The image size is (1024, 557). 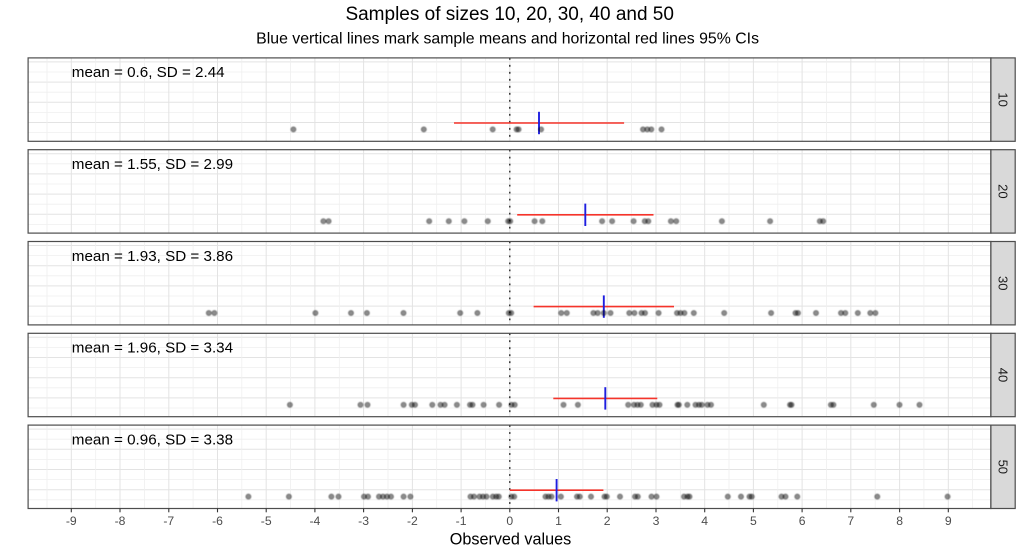 What do you see at coordinates (948, 521) in the screenshot?
I see `svg-text: 9` at bounding box center [948, 521].